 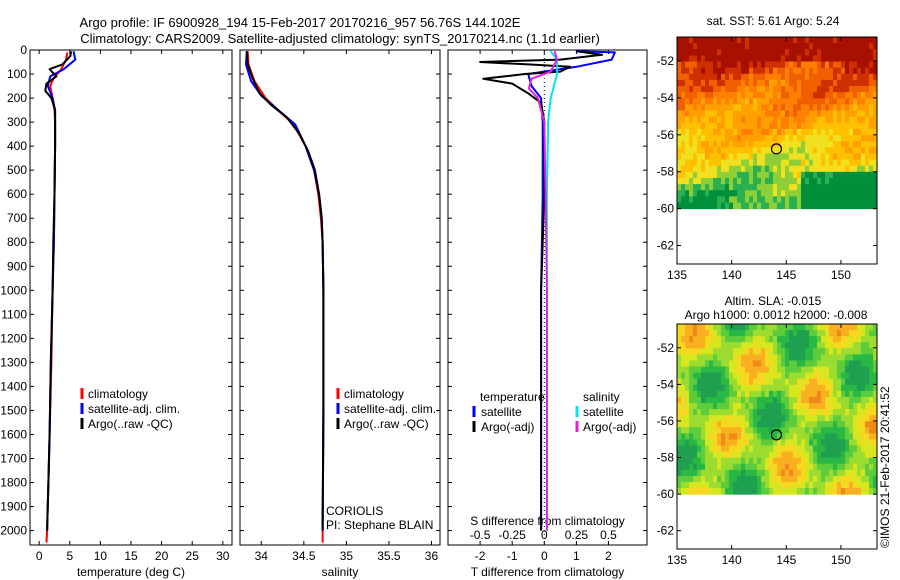 What do you see at coordinates (162, 556) in the screenshot?
I see `x-tick-label: 20` at bounding box center [162, 556].